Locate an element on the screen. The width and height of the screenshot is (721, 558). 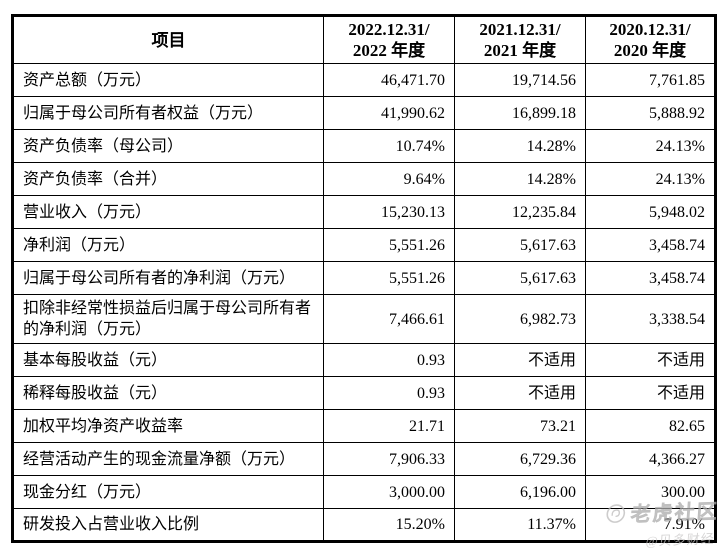
table-row: 资产负债率（合并） 9.64% 14.28% 24.13% is located at coordinates (364, 179).